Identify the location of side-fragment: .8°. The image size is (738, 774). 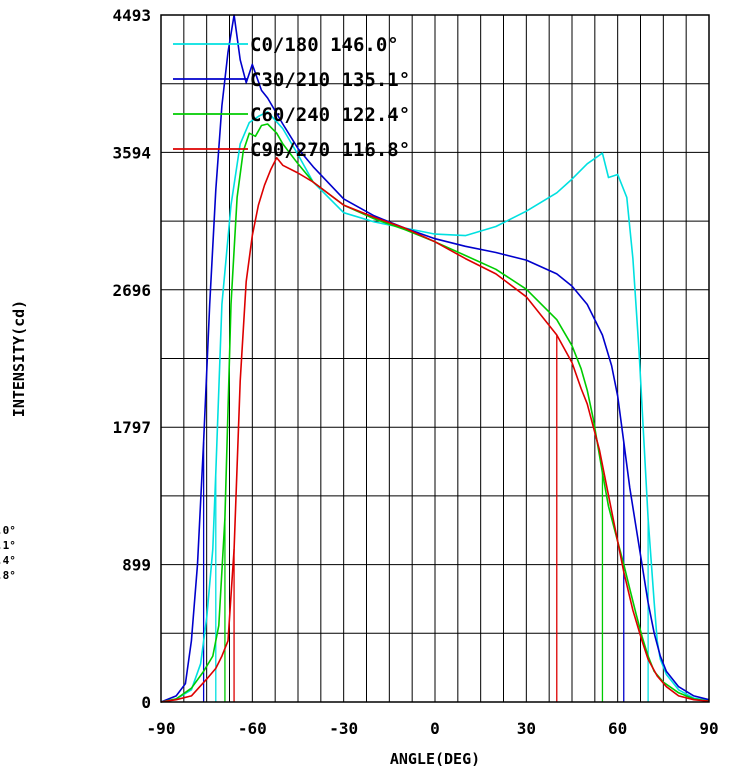
(8, 575).